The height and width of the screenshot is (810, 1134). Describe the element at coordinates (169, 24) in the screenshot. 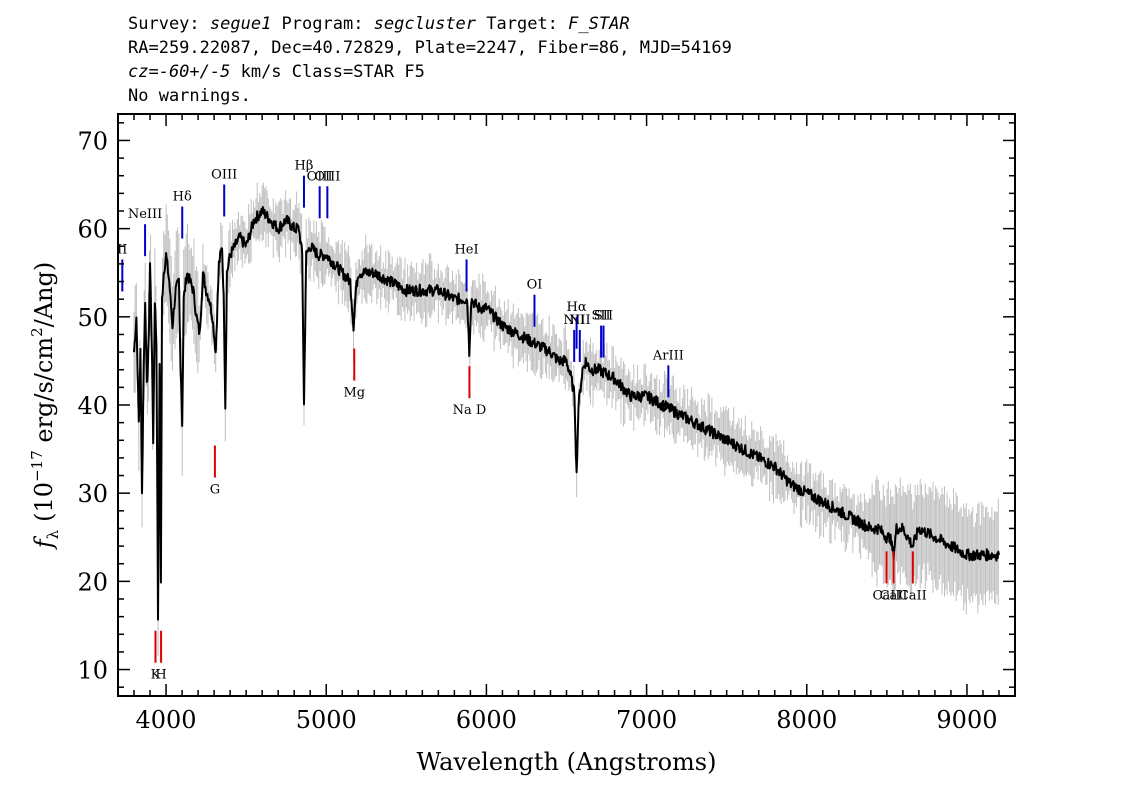

I see `survey-label: Survey:` at that location.